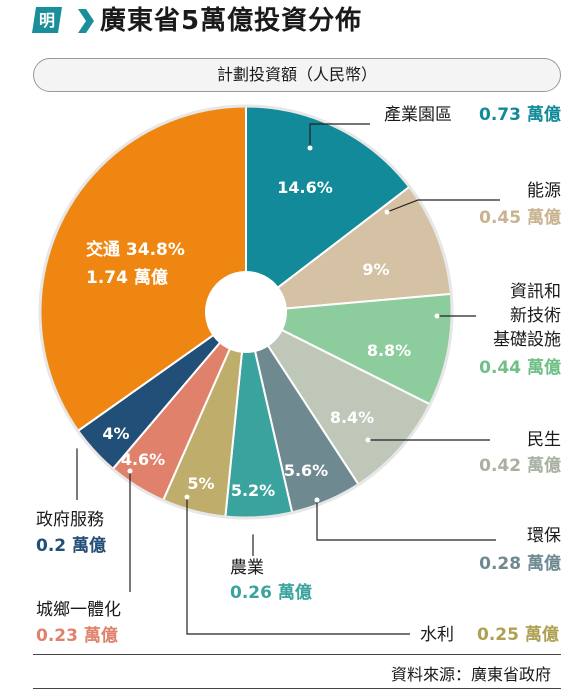  I want to click on slice-percent-label-9: 交通 34.8%, so click(135, 249).